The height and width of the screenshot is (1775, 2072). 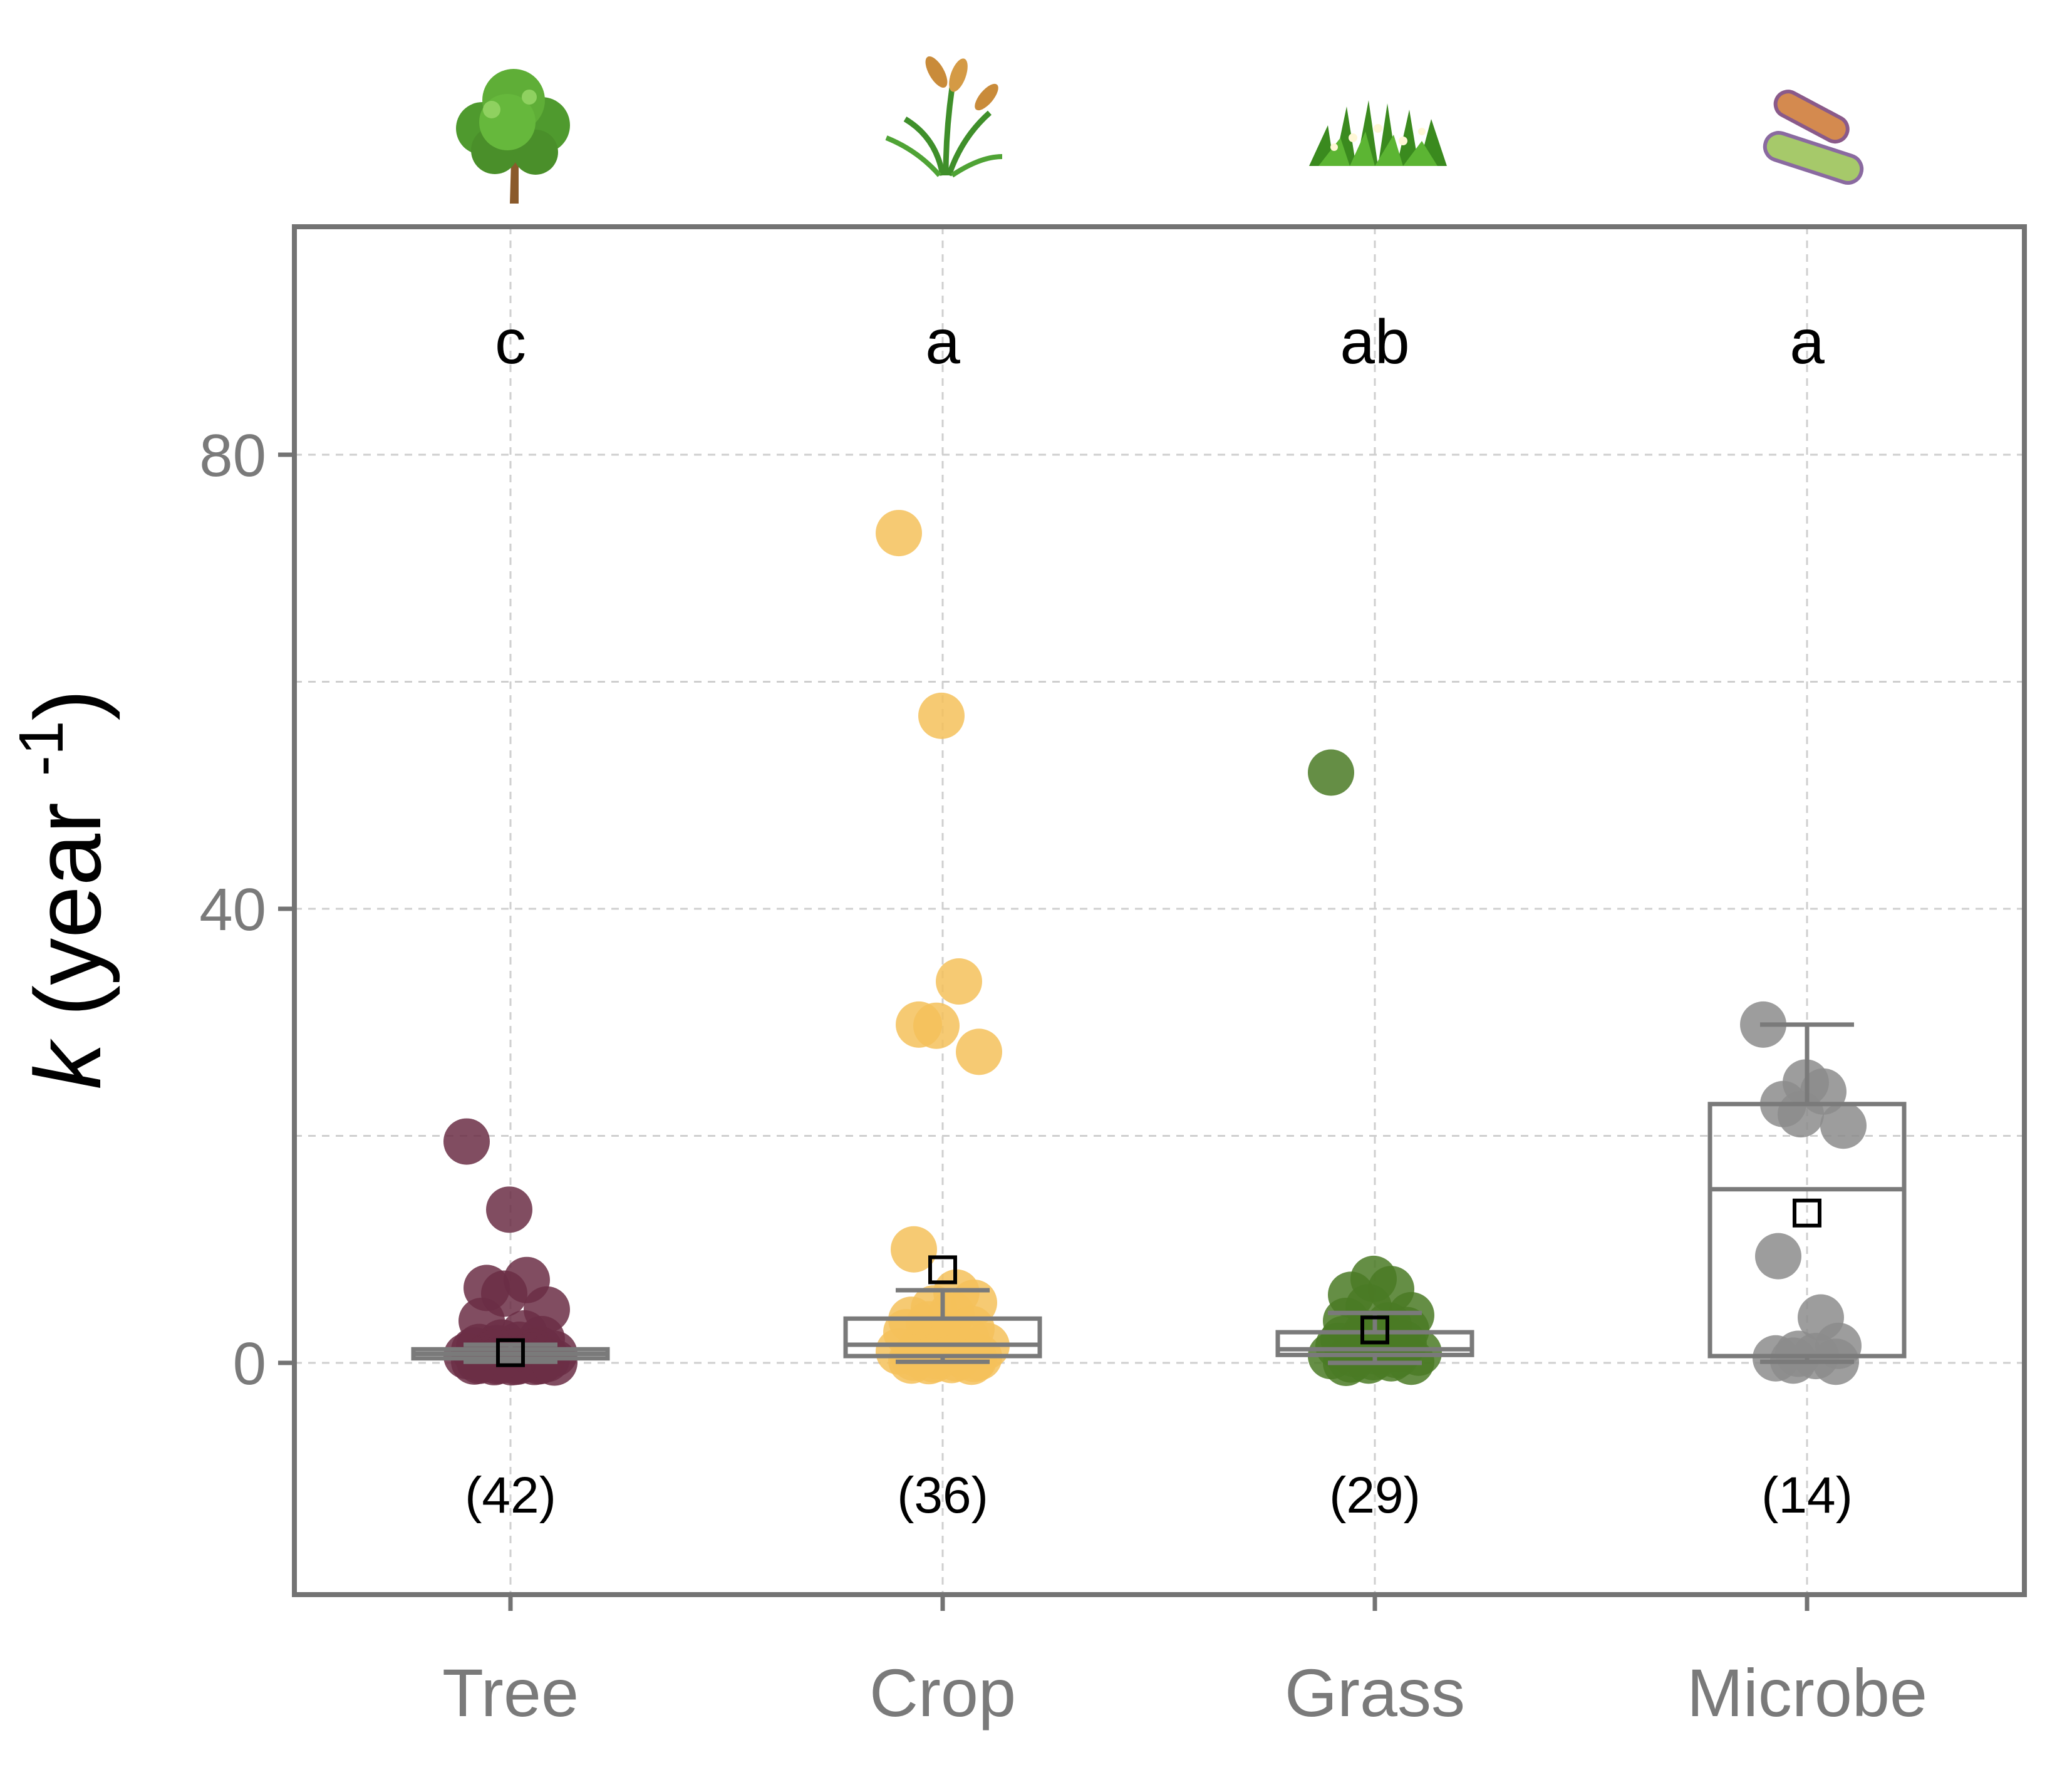 I want to click on y-tick-label: 40, so click(x=232, y=909).